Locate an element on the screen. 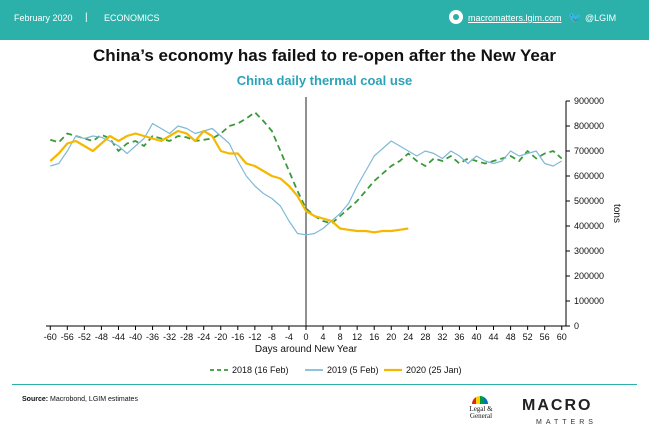 The image size is (649, 444). x-tick-label: -8 is located at coordinates (272, 337).